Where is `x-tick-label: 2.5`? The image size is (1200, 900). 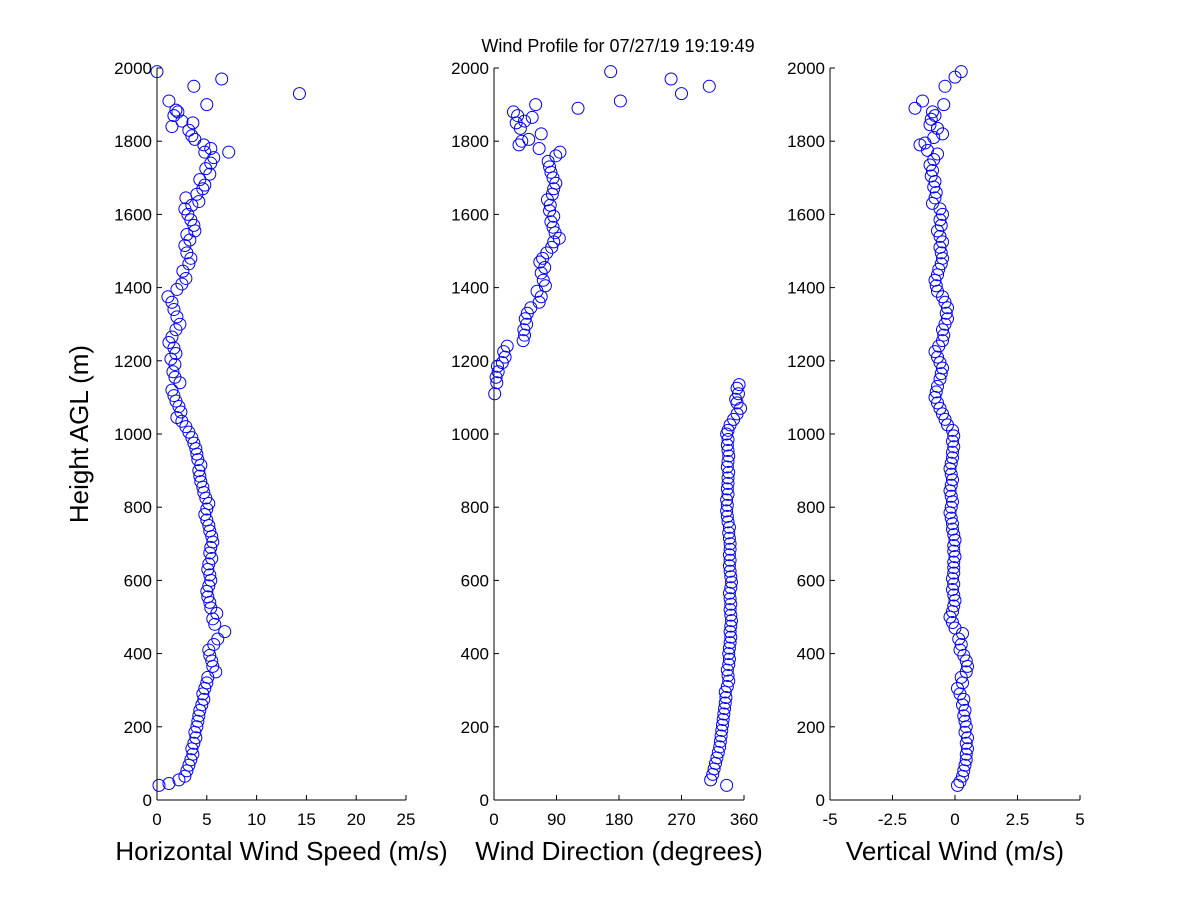
x-tick-label: 2.5 is located at coordinates (1018, 819).